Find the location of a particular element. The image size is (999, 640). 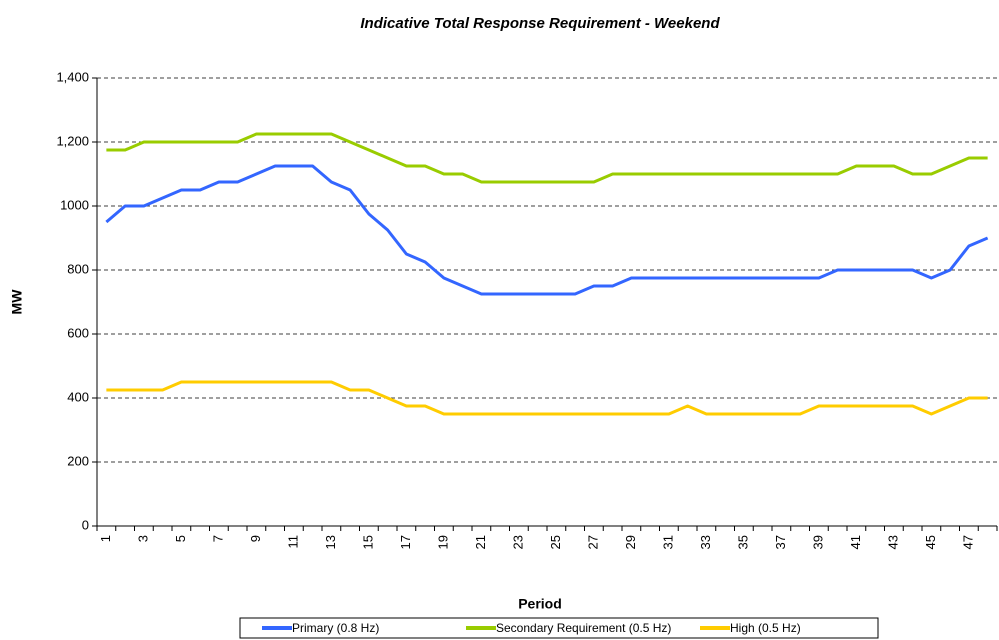

x-tick-label: 33 is located at coordinates (705, 542).